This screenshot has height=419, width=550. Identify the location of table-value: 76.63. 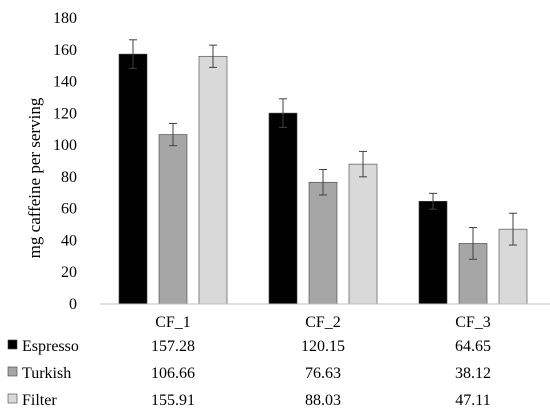
(323, 373).